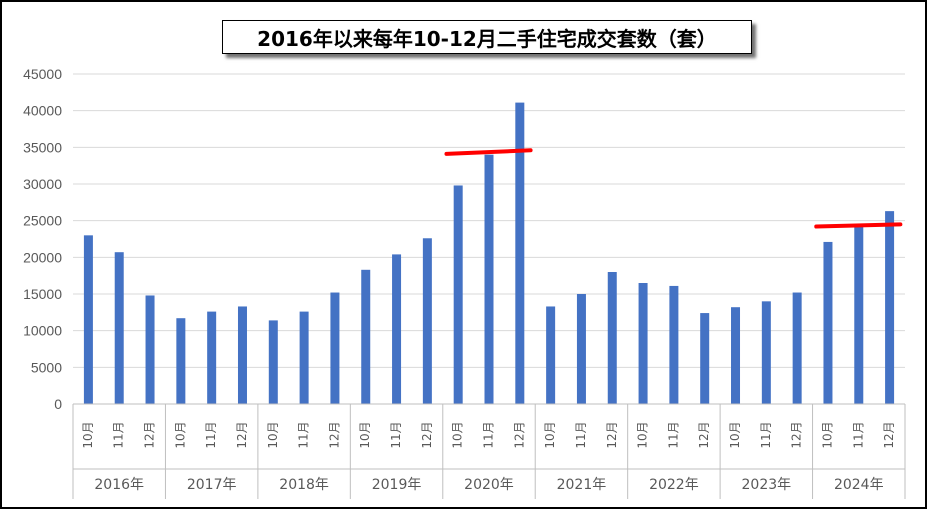  What do you see at coordinates (673, 188) in the screenshot?
I see `annotations` at bounding box center [673, 188].